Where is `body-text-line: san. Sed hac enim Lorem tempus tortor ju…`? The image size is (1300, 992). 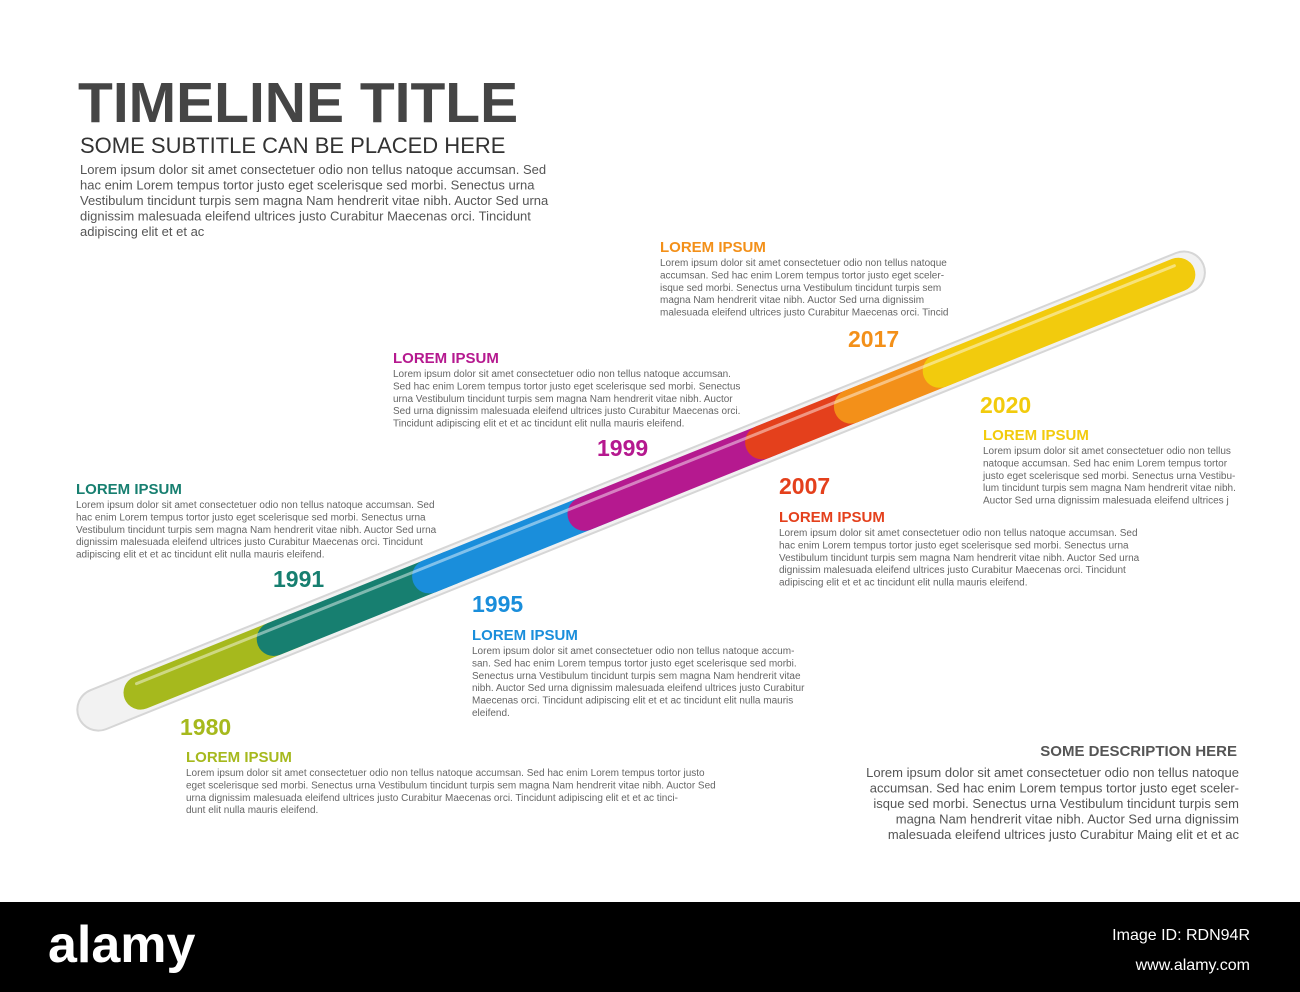 body-text-line: san. Sed hac enim Lorem tempus tortor ju… is located at coordinates (634, 663).